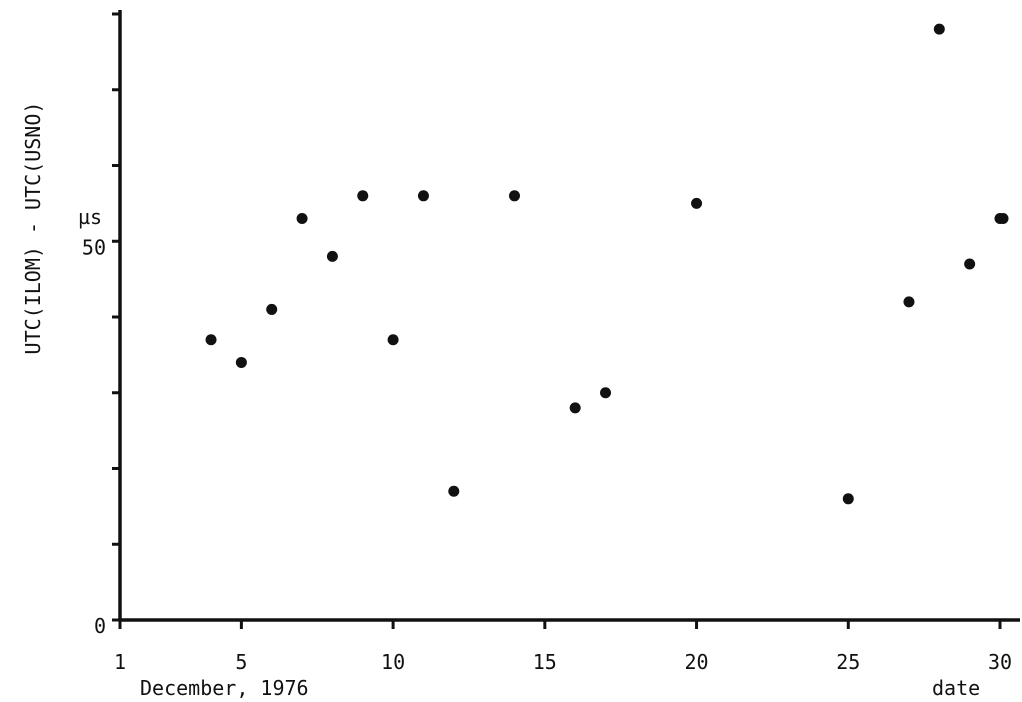 The height and width of the screenshot is (702, 1022). I want to click on x-axis-unit-label: date, so click(956, 688).